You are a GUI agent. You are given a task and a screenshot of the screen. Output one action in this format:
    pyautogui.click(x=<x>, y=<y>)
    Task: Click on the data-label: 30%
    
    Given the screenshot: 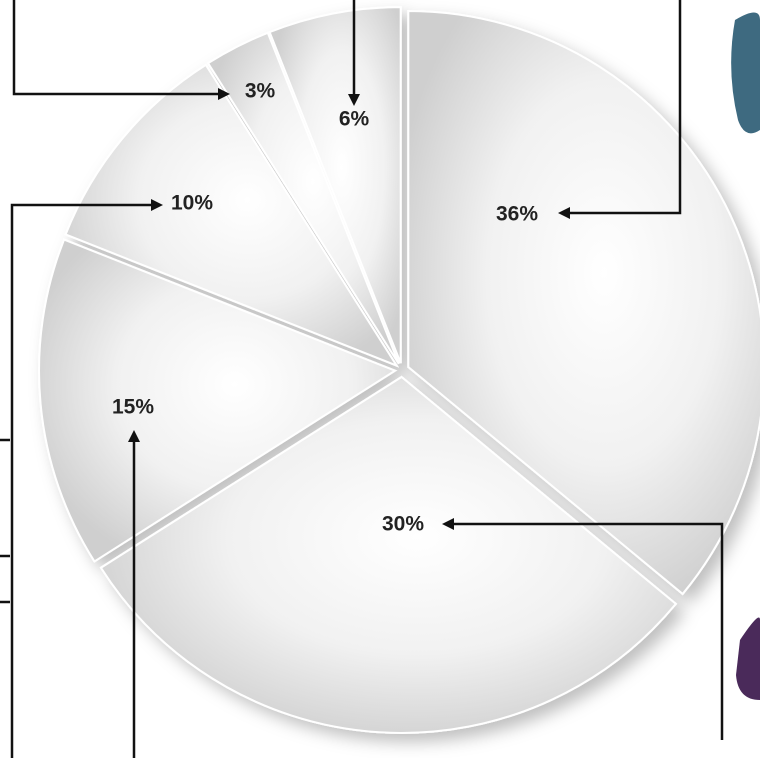 What is the action you would take?
    pyautogui.click(x=403, y=524)
    